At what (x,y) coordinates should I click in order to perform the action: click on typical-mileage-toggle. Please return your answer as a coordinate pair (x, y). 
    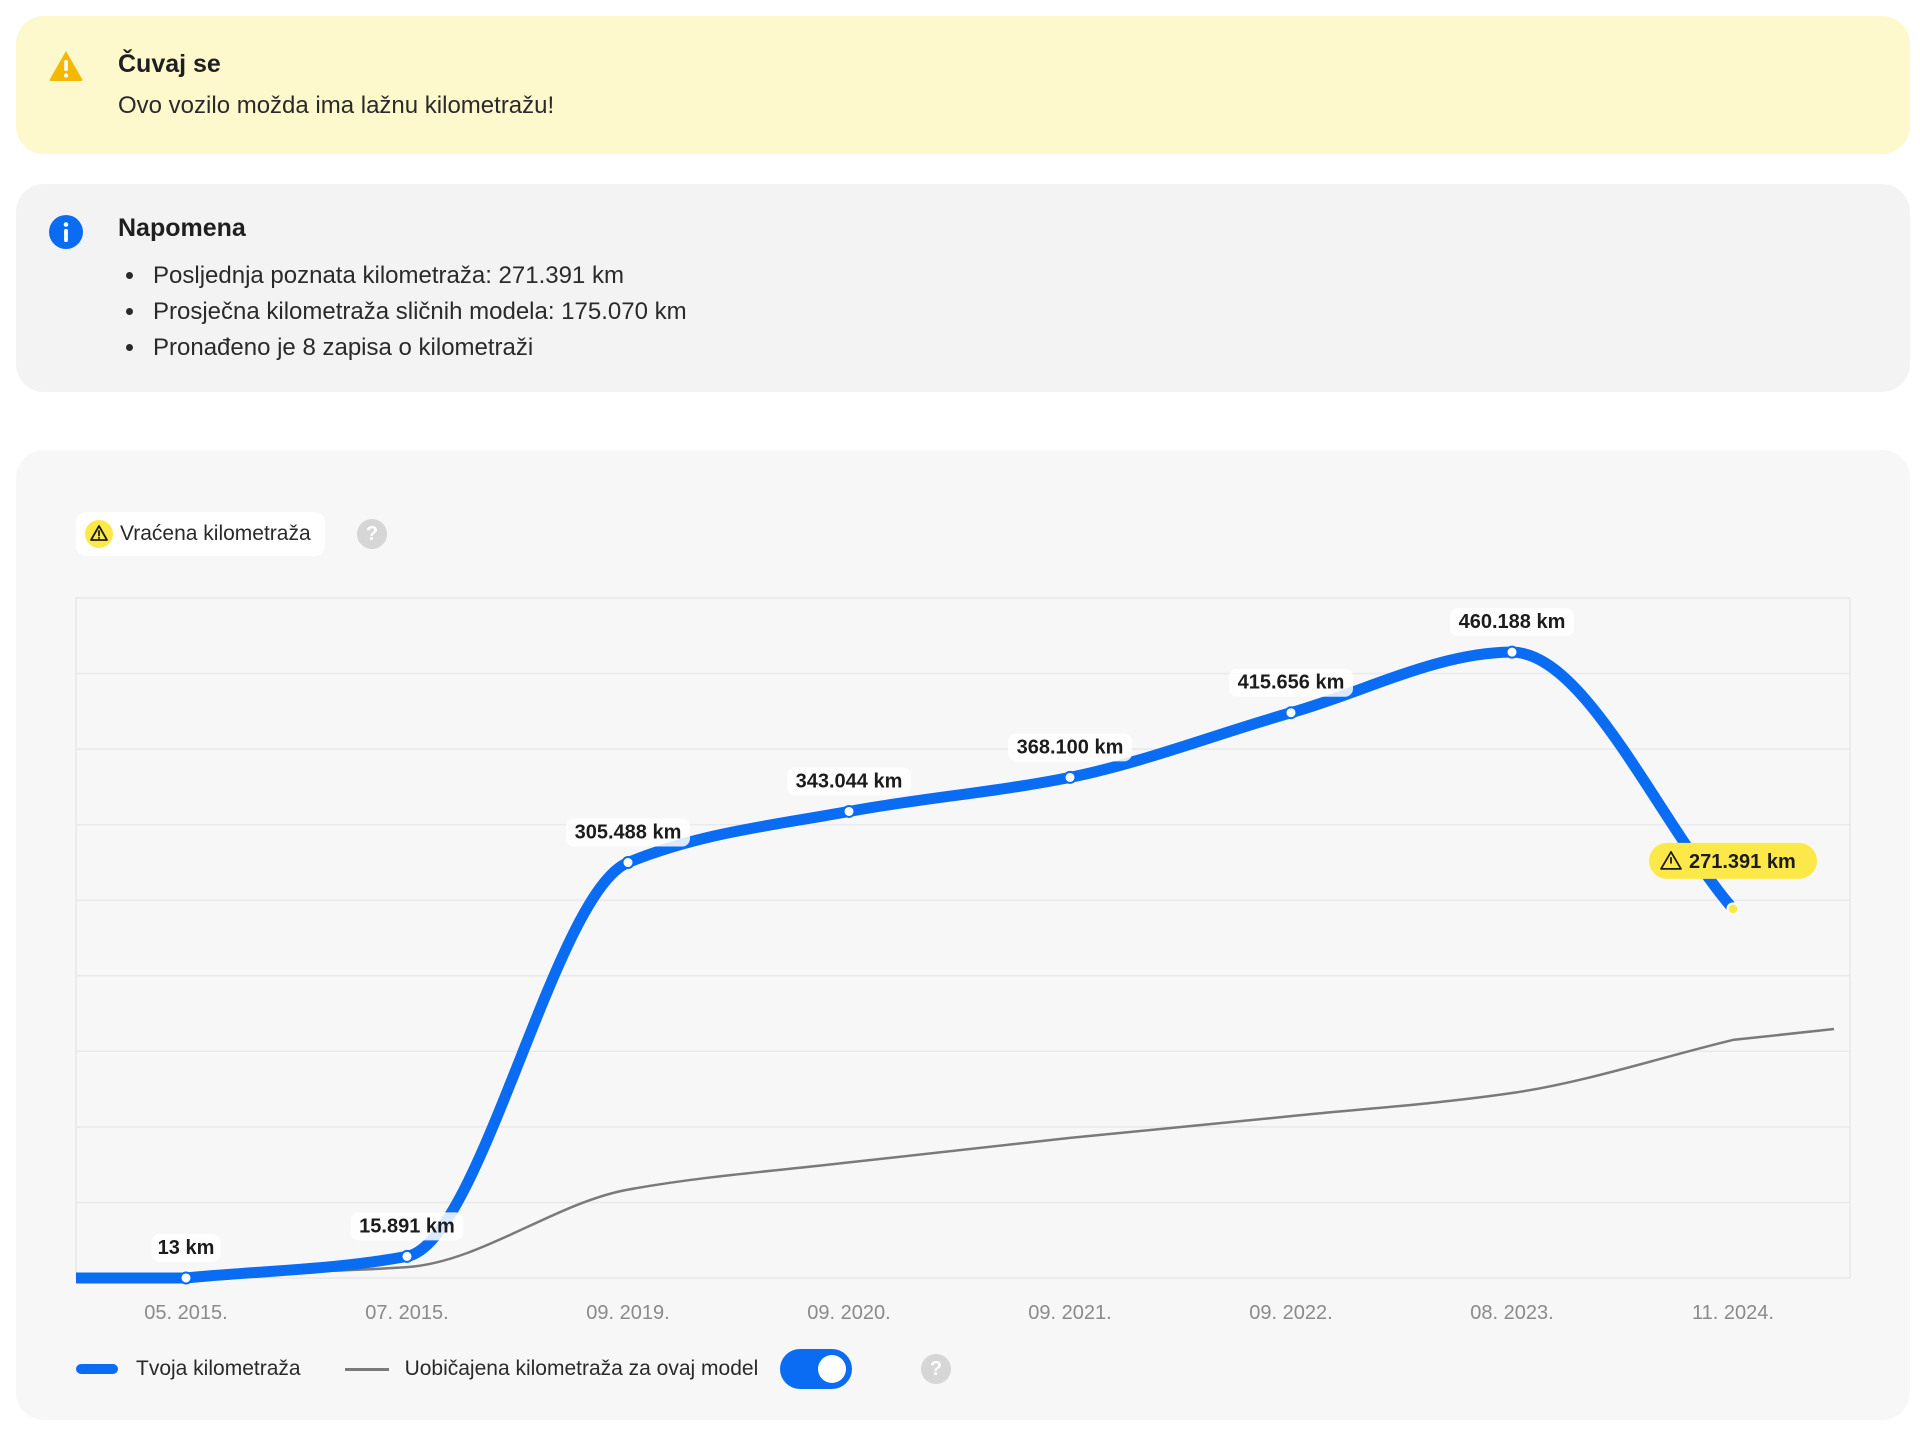
    Looking at the image, I should click on (816, 1369).